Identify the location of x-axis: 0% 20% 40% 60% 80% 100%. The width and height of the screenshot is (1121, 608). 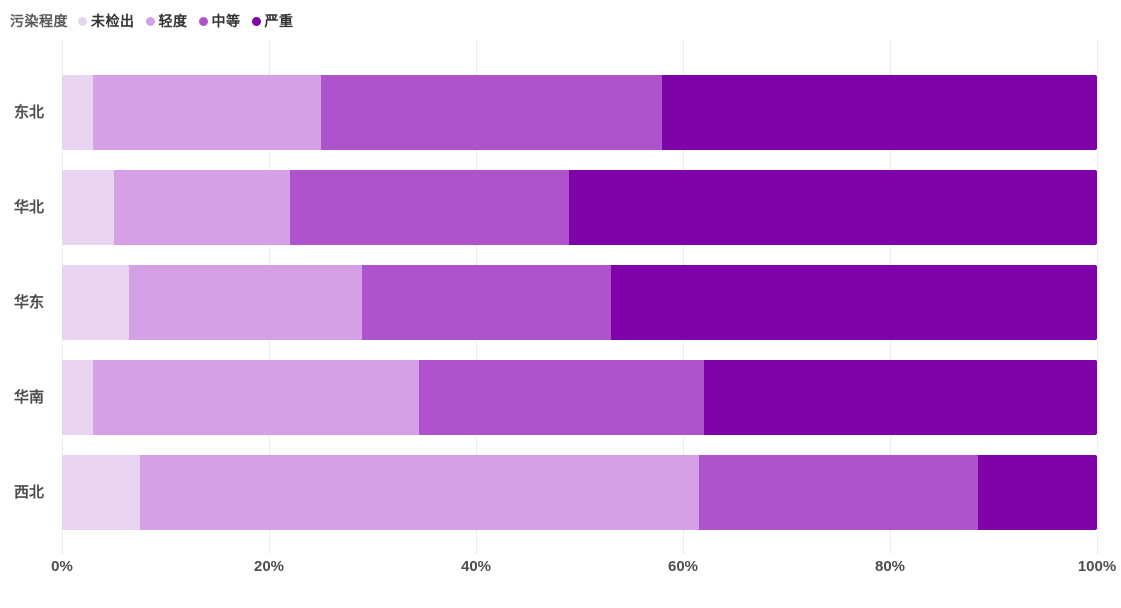
(583, 569).